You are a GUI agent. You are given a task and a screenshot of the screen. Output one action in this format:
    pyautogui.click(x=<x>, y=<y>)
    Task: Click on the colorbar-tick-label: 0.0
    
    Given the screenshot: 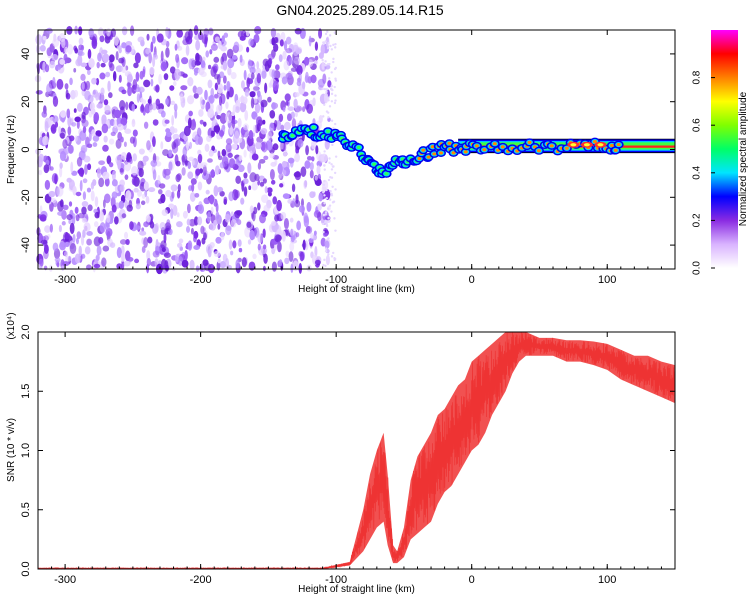 What is the action you would take?
    pyautogui.click(x=697, y=268)
    